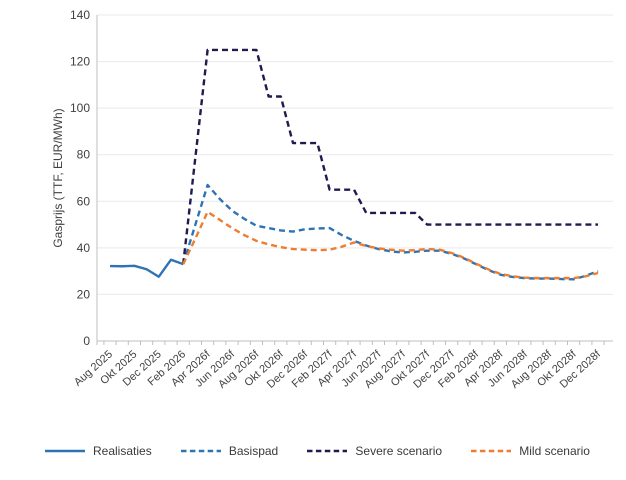 This screenshot has height=480, width=626. Describe the element at coordinates (84, 201) in the screenshot. I see `y-tick-label: 60` at that location.